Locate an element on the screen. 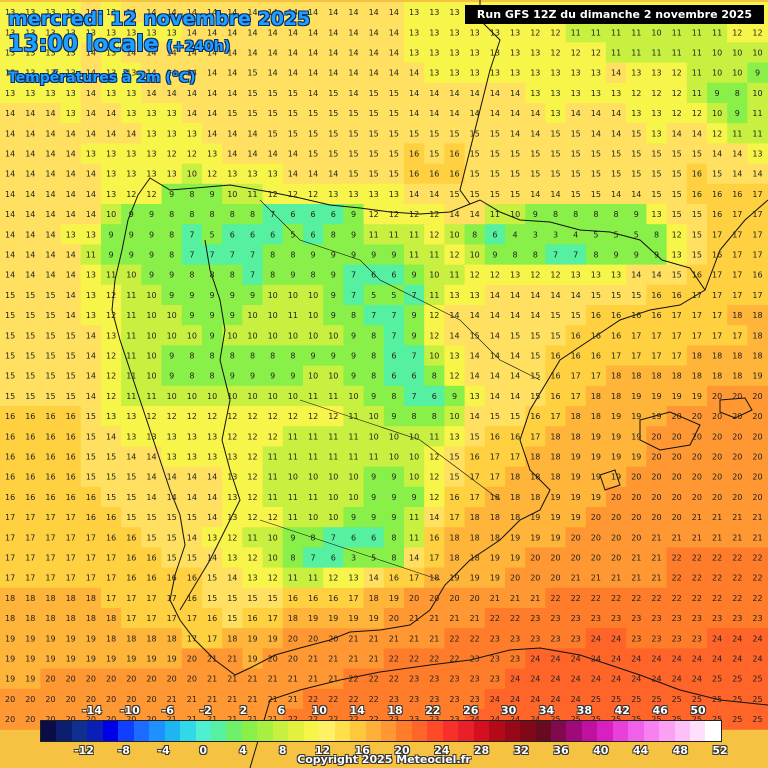 The image size is (768, 768). legend-tick-top: 22 is located at coordinates (433, 710).